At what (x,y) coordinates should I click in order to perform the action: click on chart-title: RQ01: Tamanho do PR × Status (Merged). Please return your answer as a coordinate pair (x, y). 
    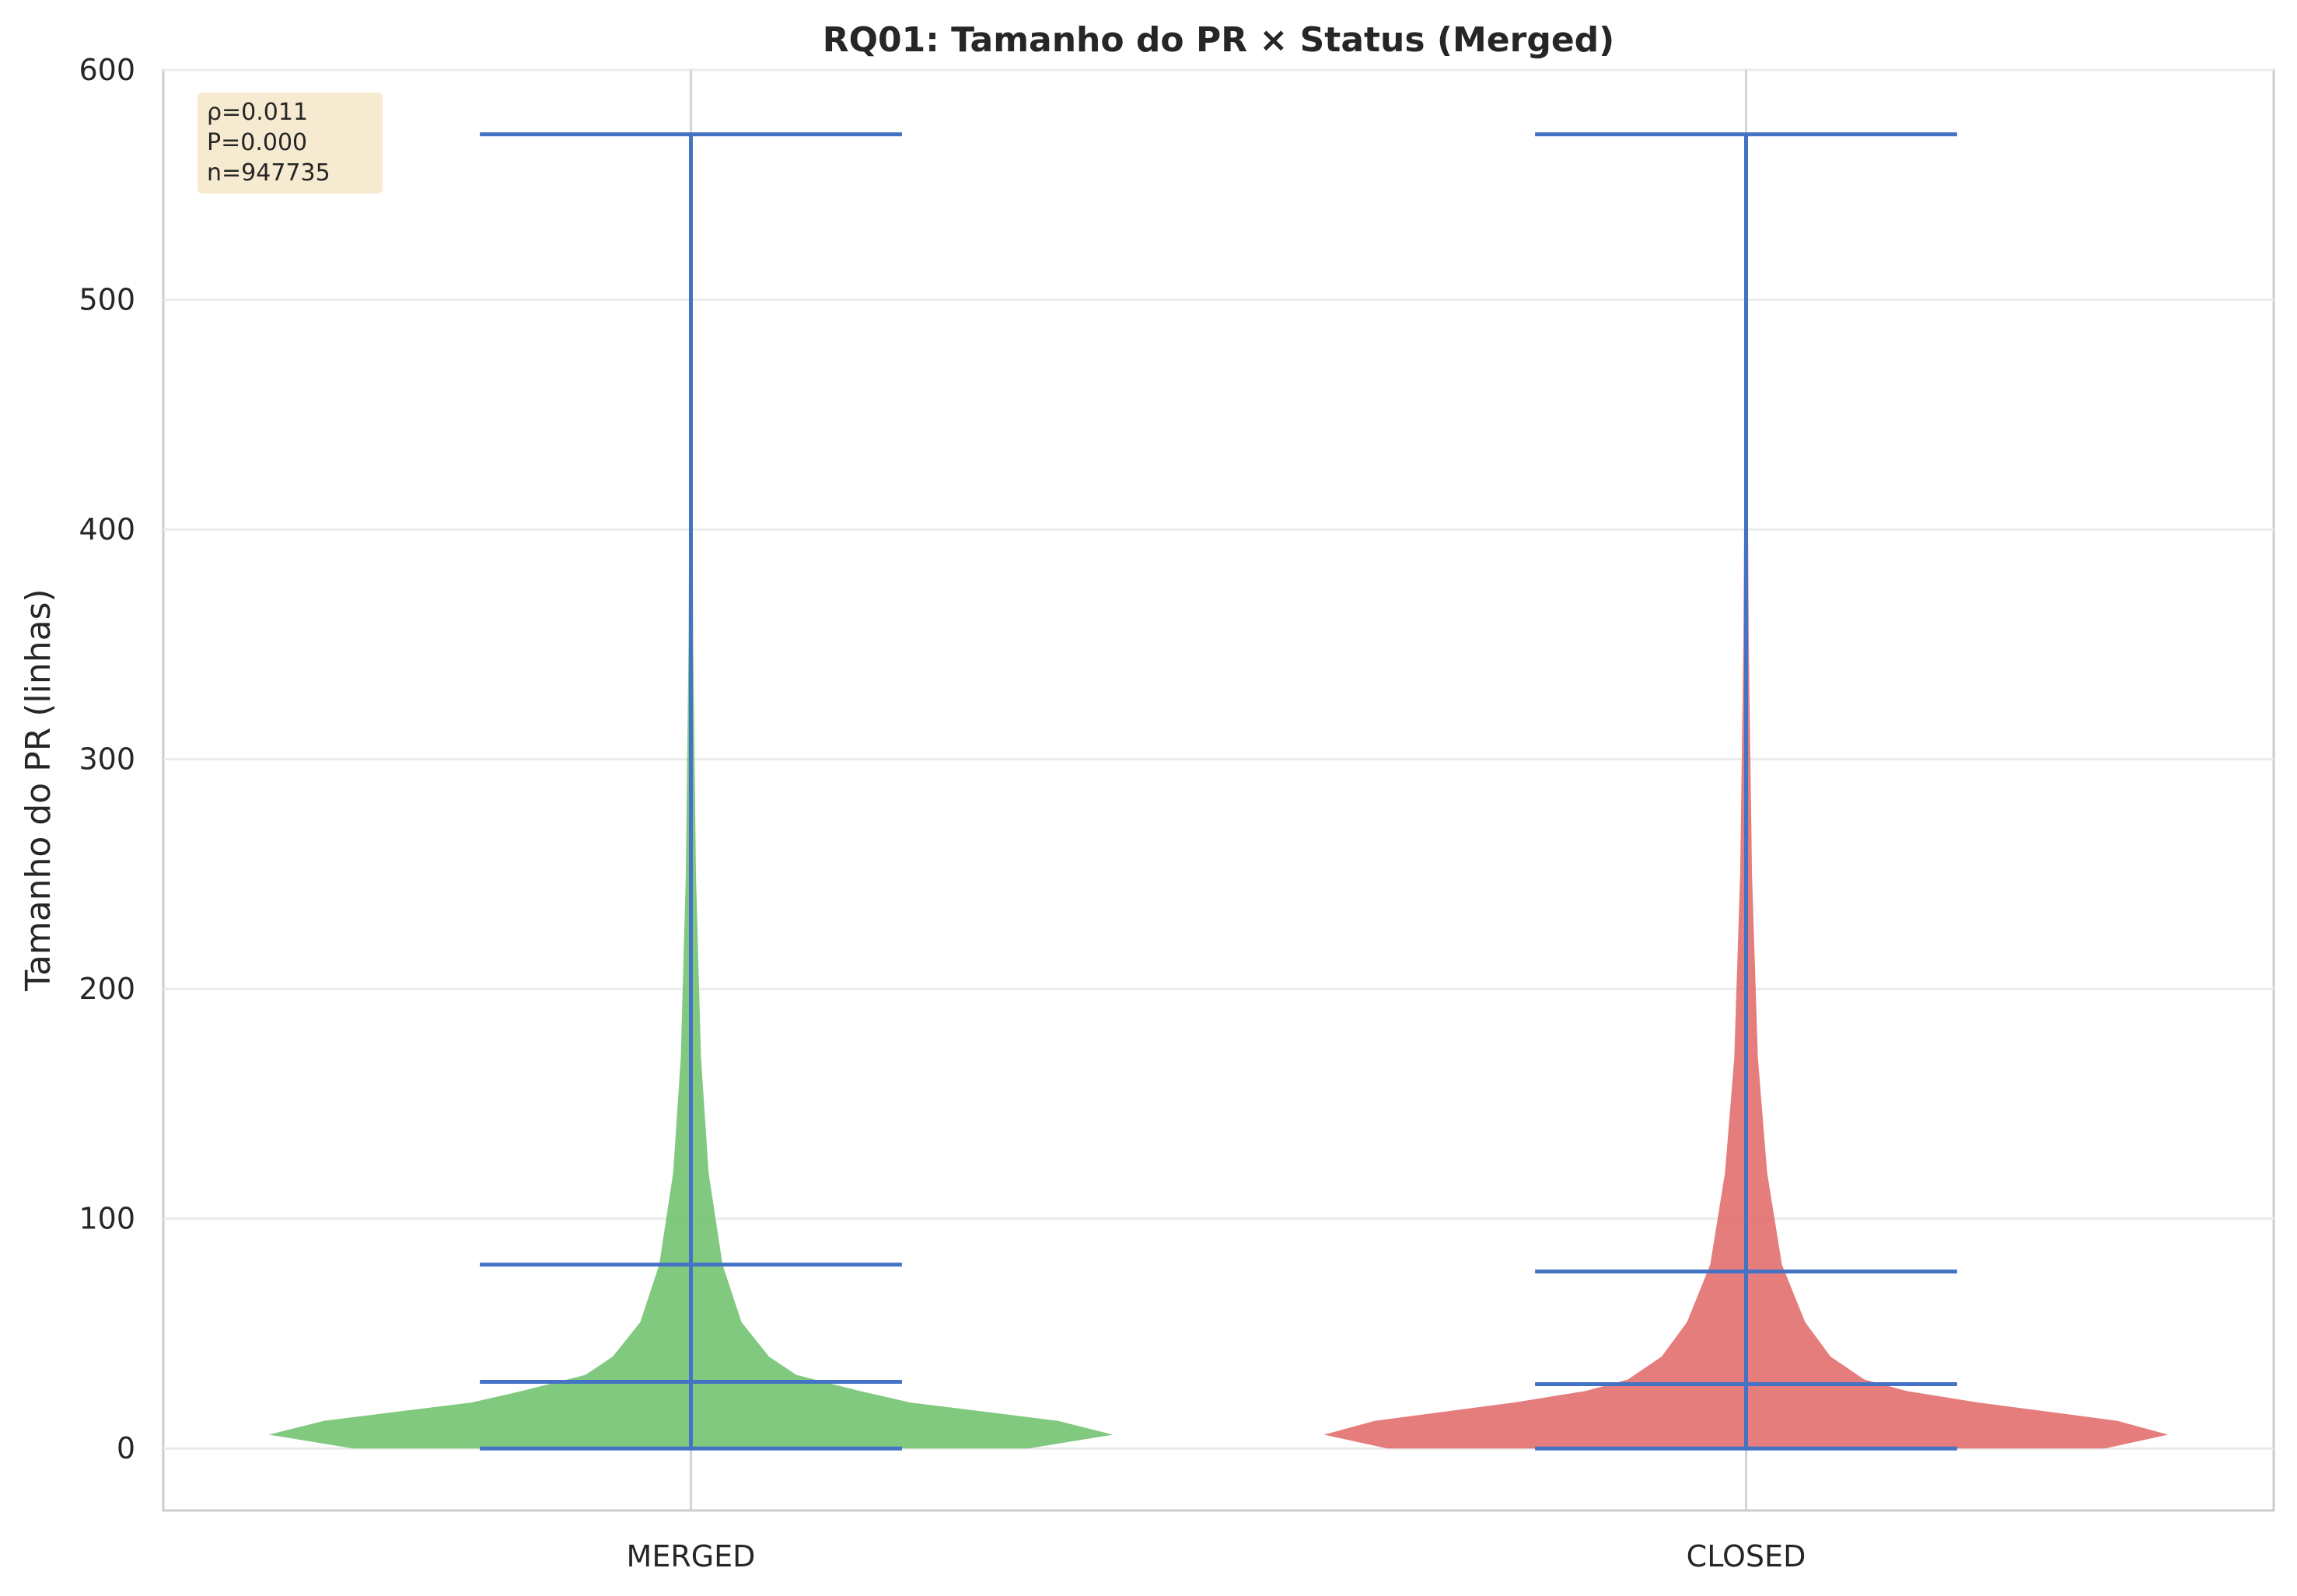
    Looking at the image, I should click on (1219, 40).